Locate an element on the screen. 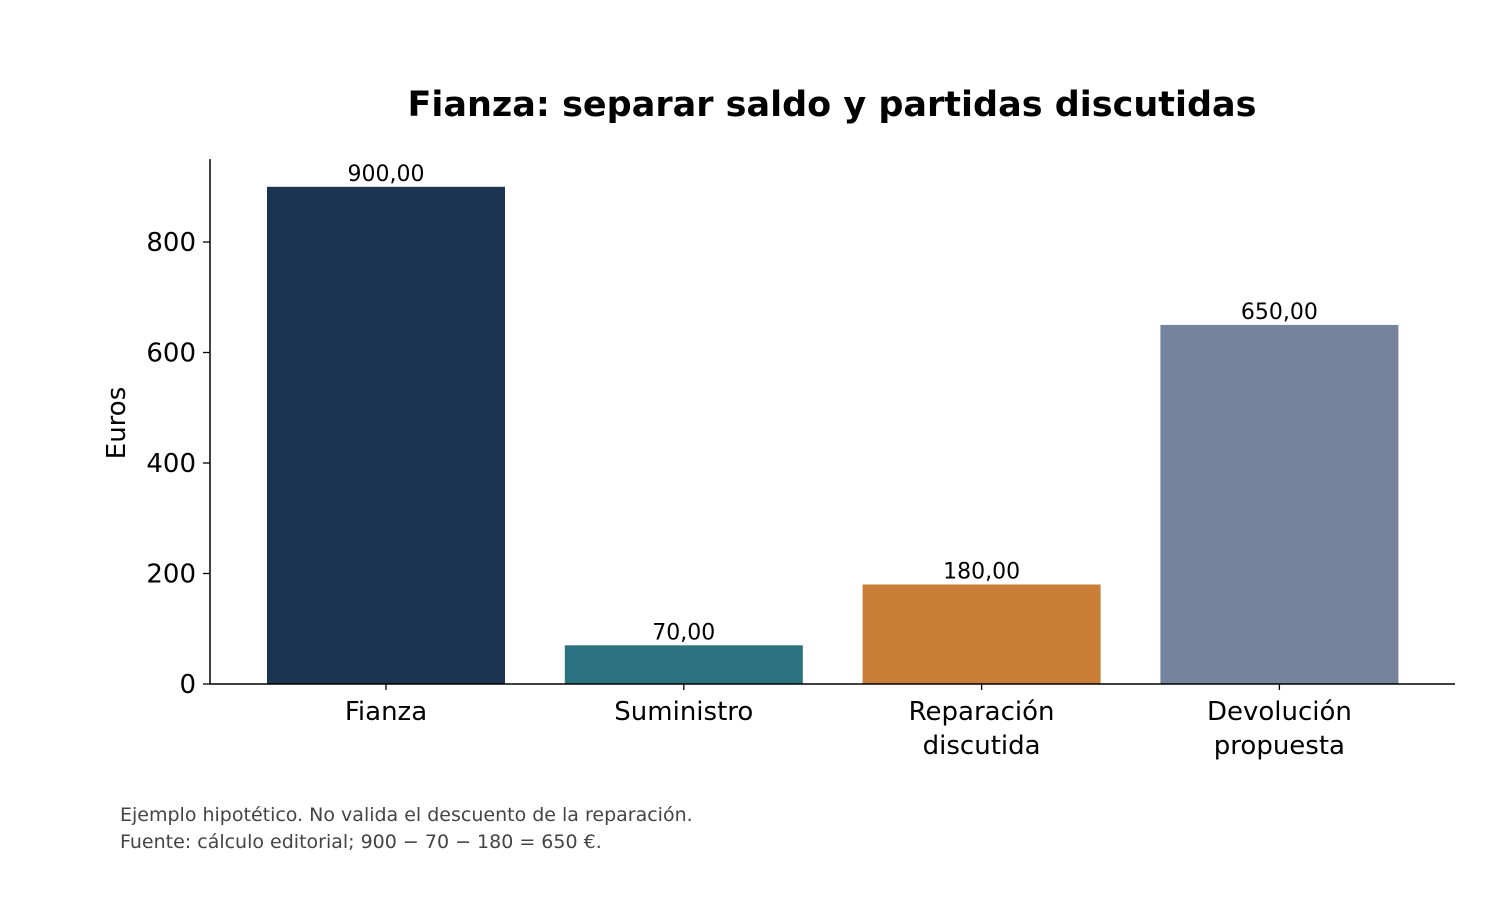 This screenshot has height=900, width=1500. x-tick-label: Suministro is located at coordinates (683, 712).